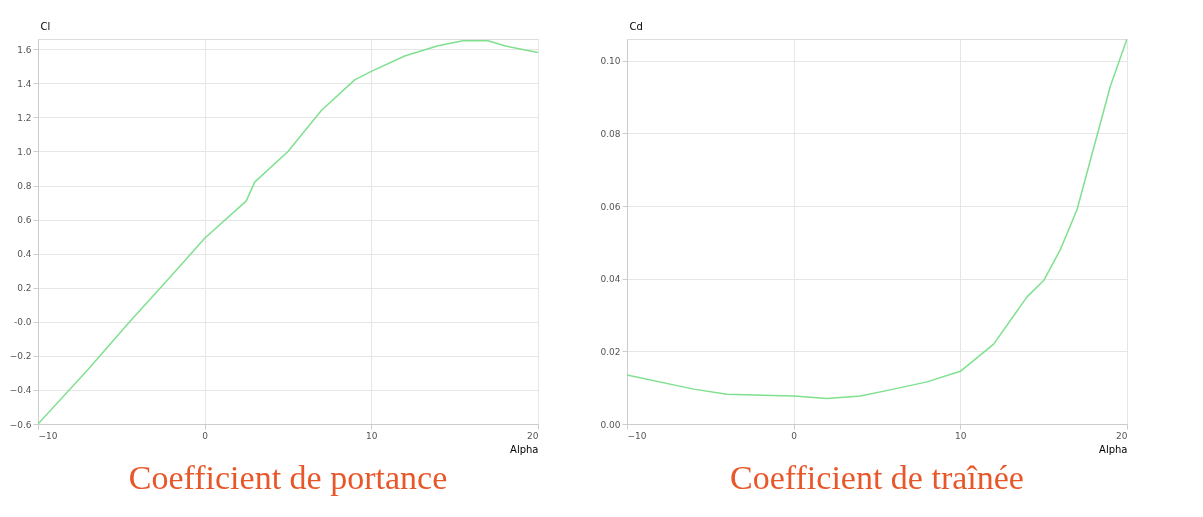 This screenshot has width=1203, height=517. I want to click on y-tick-label: 0.8, so click(24, 186).